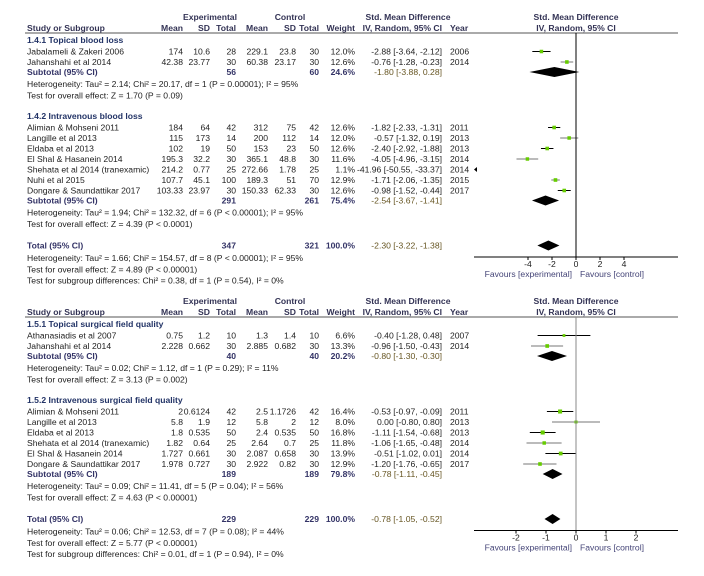  I want to click on ctrl-mean: 60.38, so click(257, 62).